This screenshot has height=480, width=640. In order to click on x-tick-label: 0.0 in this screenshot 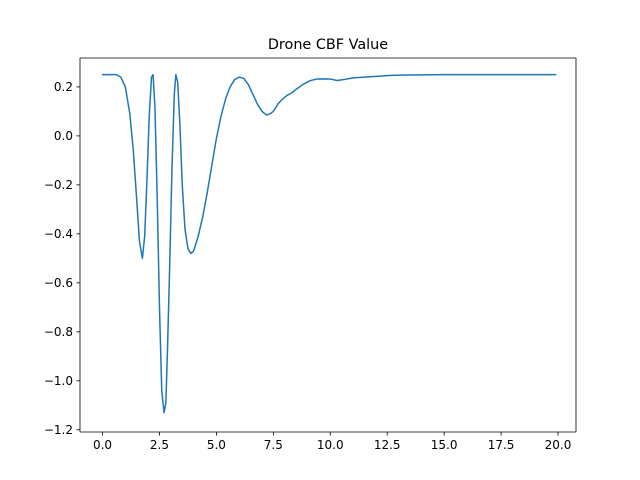, I will do `click(102, 445)`.